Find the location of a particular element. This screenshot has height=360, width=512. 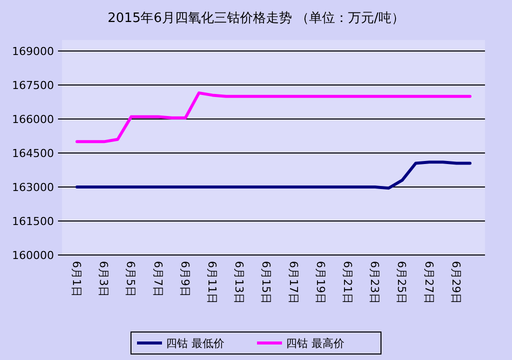

x-tick-label: 6月23日 is located at coordinates (375, 282).